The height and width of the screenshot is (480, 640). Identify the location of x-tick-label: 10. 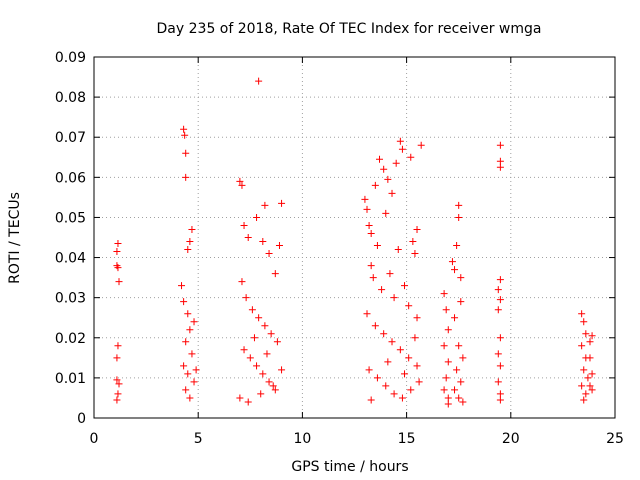
(302, 439).